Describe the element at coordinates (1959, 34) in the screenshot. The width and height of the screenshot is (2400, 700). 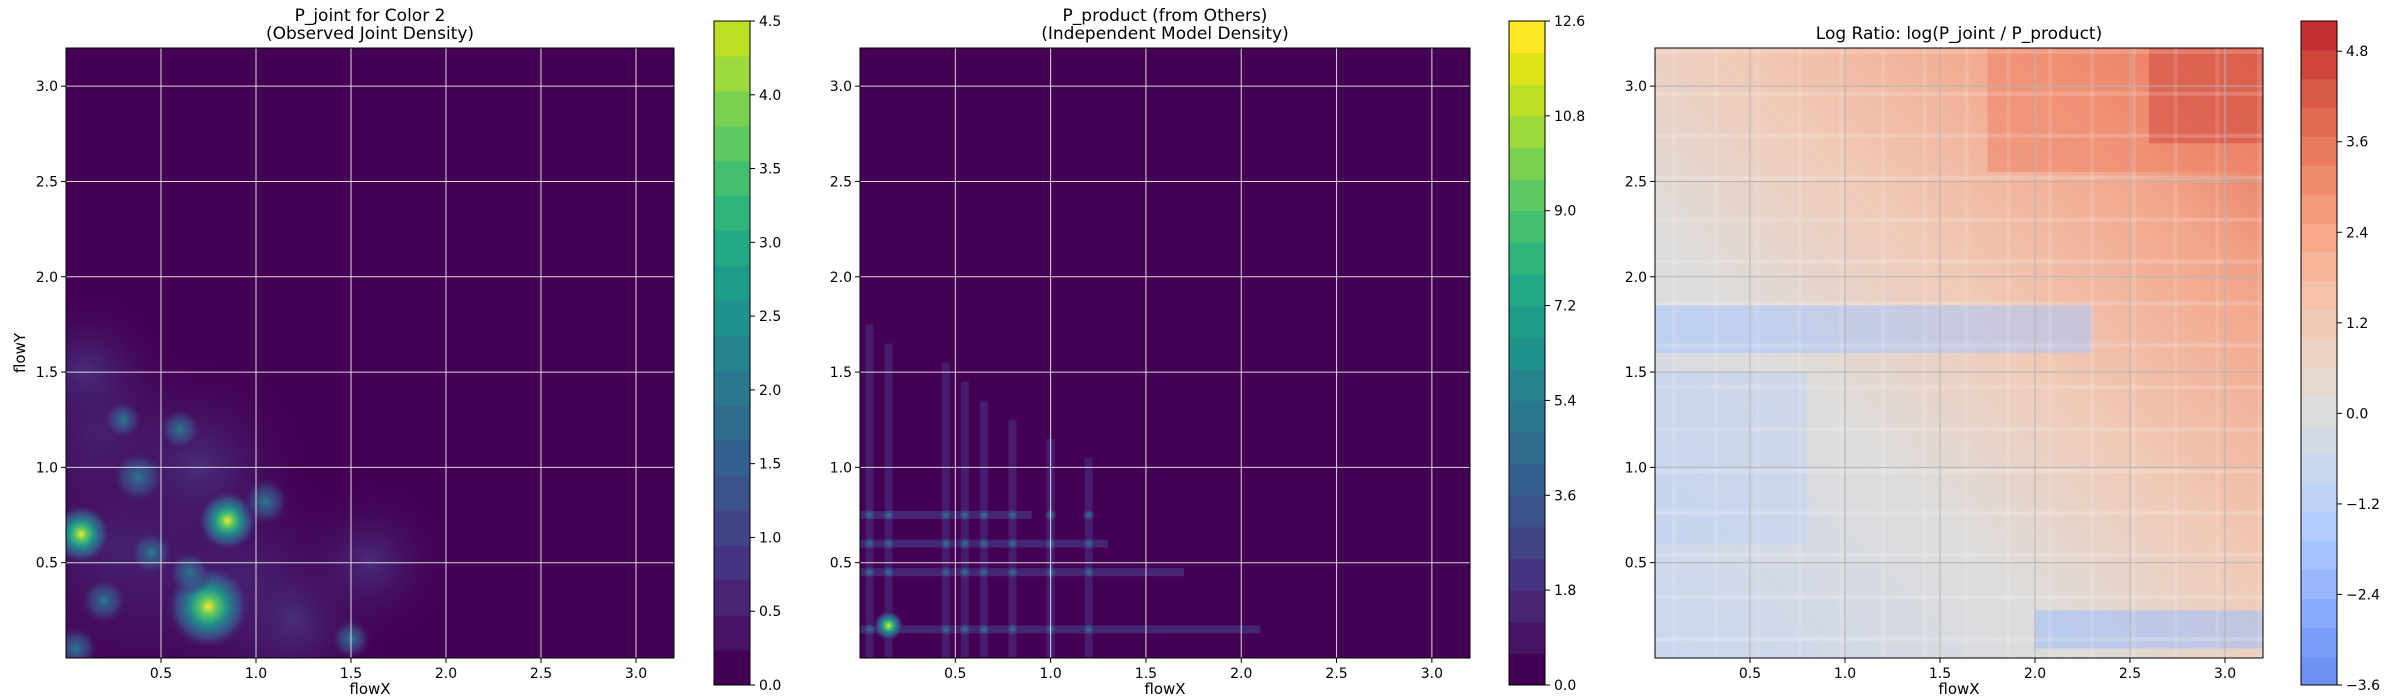
I see `chart-title: Log Ratio: log(P_joint / P_product)` at that location.